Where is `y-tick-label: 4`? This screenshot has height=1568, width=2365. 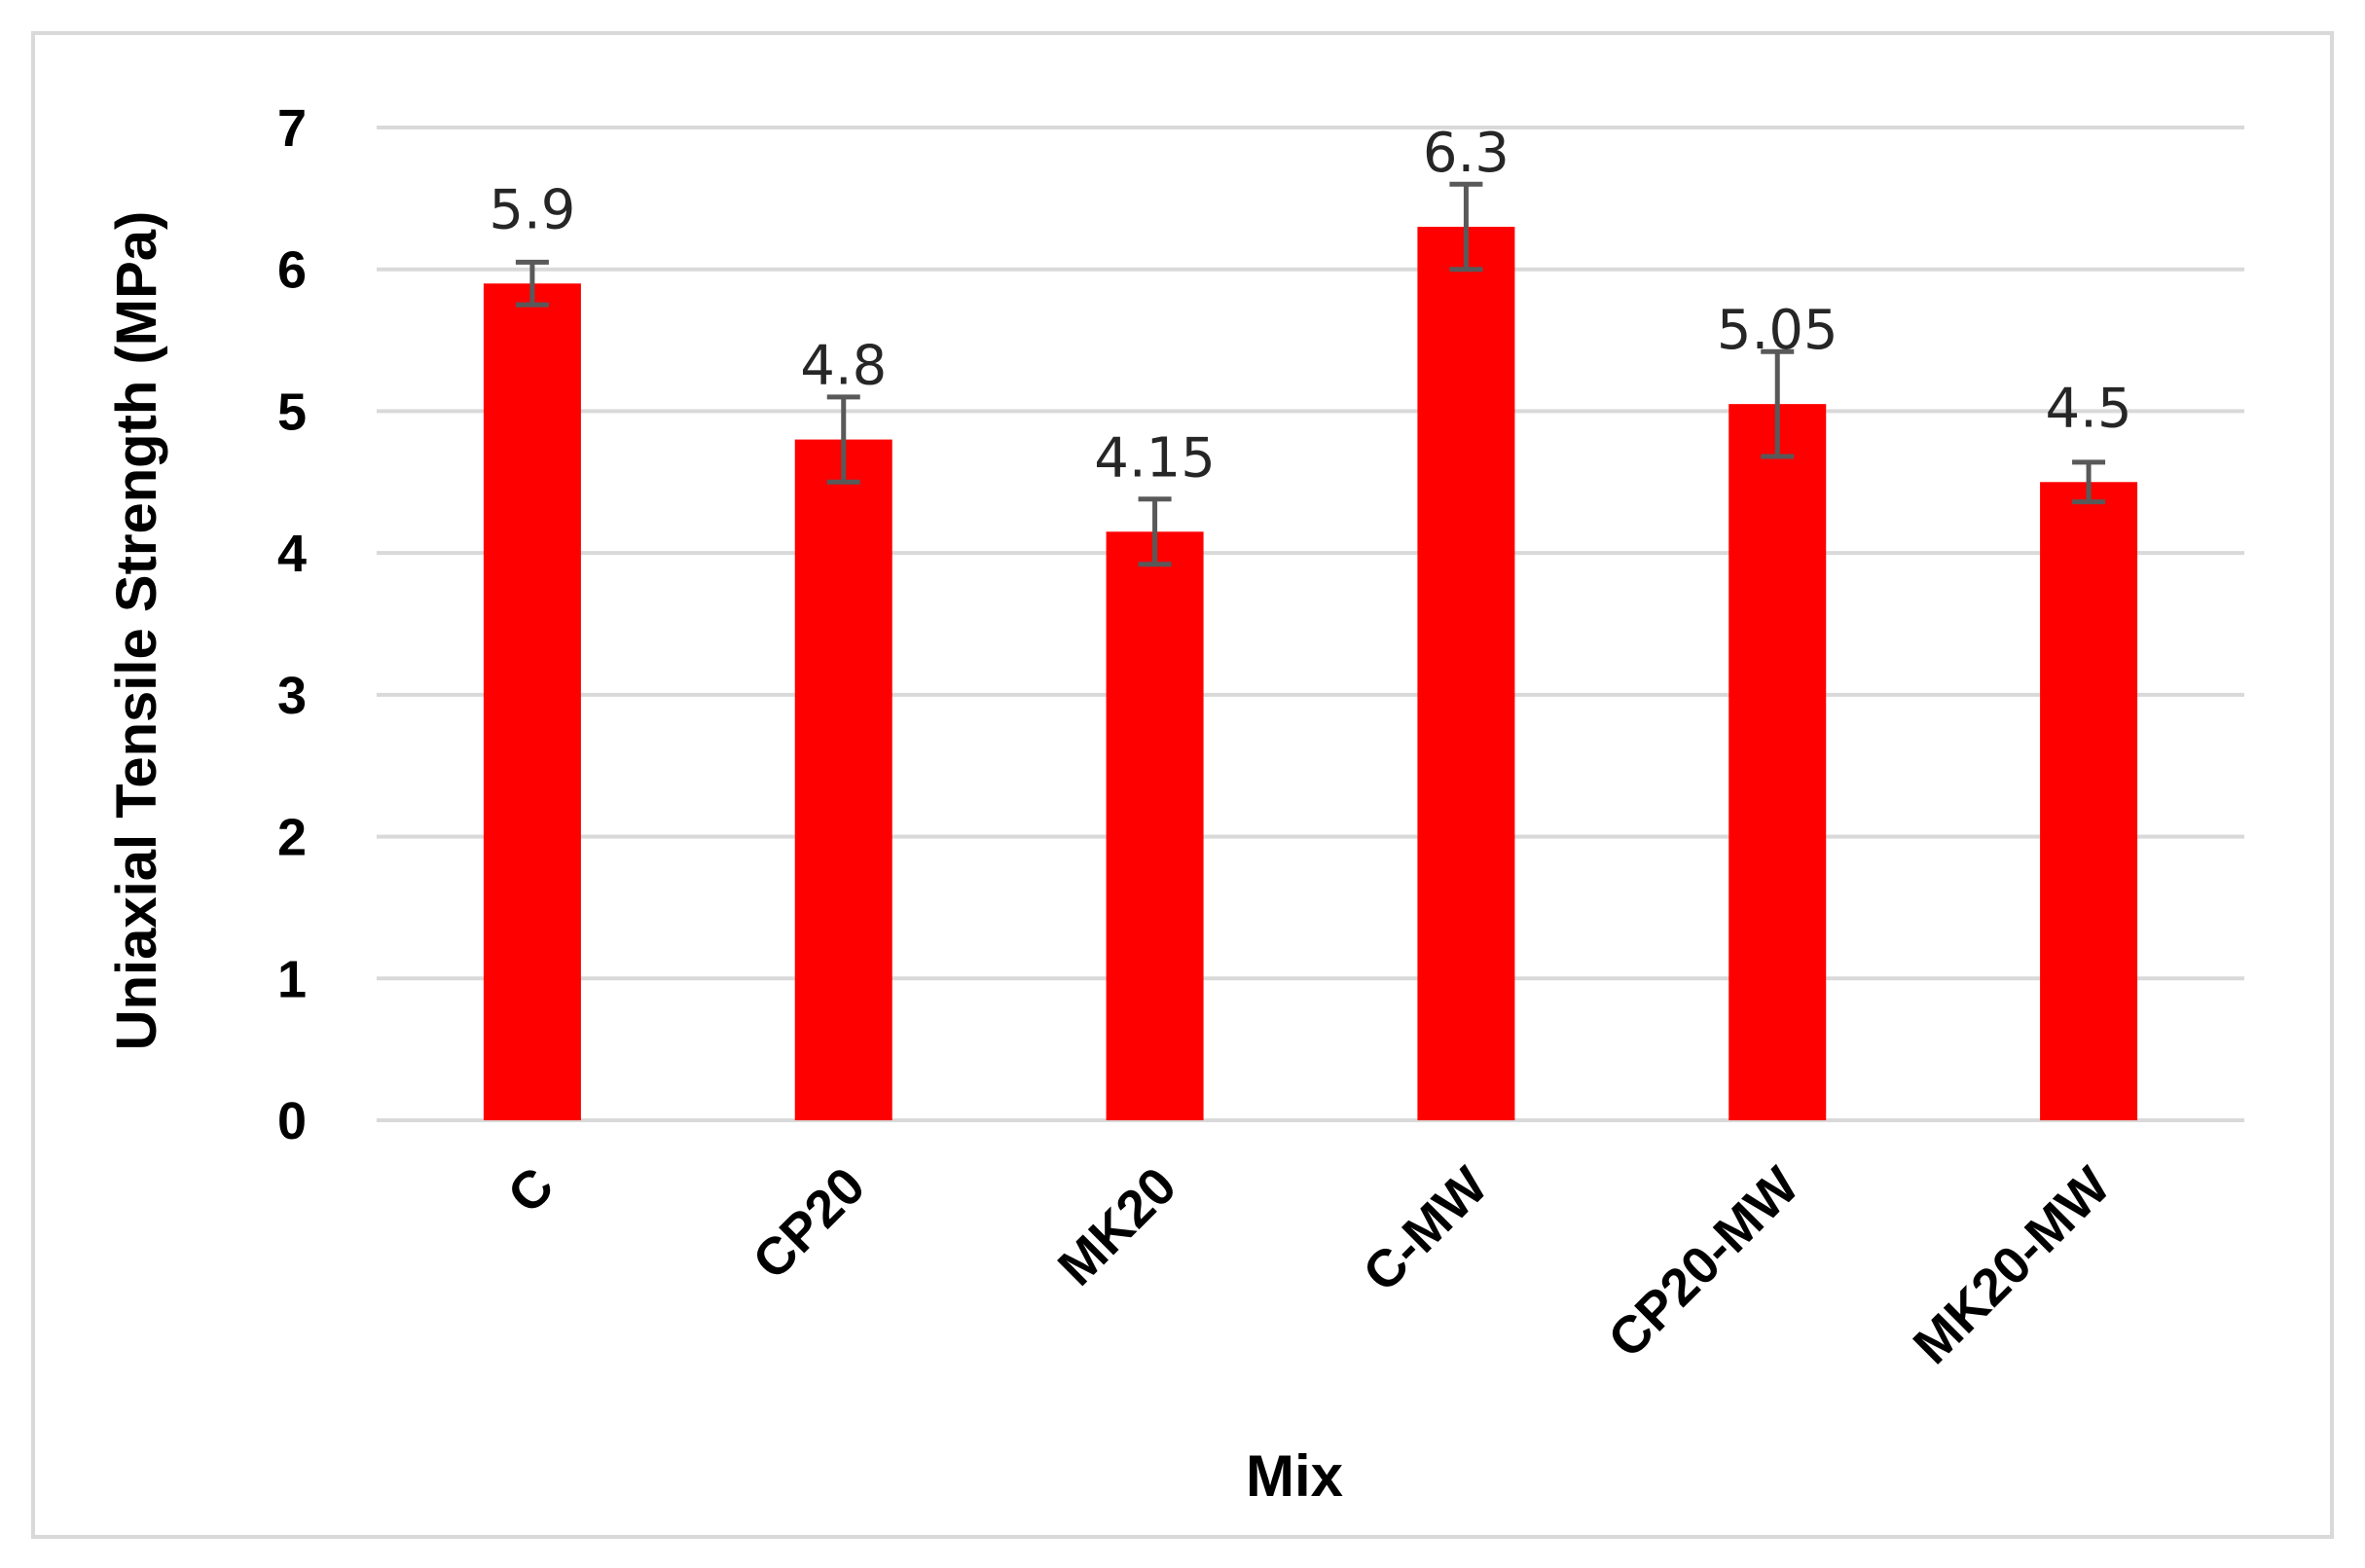 y-tick-label: 4 is located at coordinates (292, 554).